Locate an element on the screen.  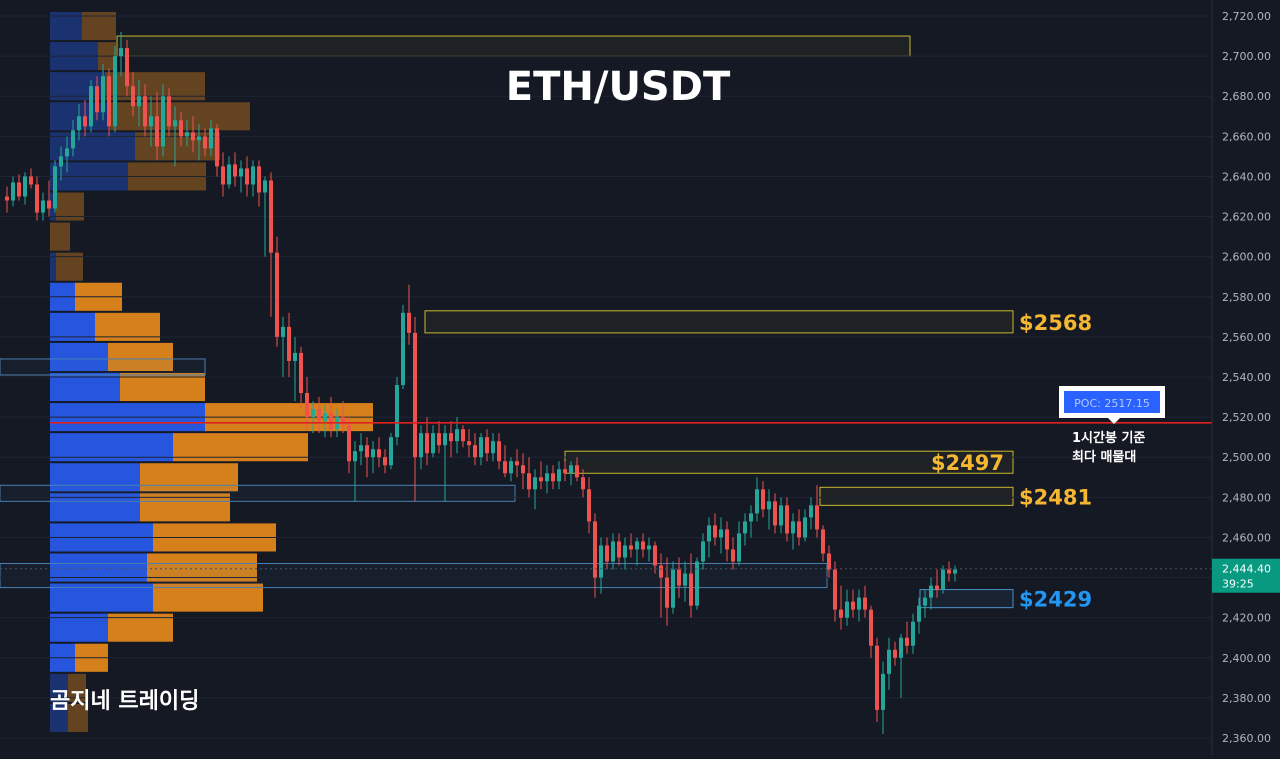
value-area-box is located at coordinates (258, 493).